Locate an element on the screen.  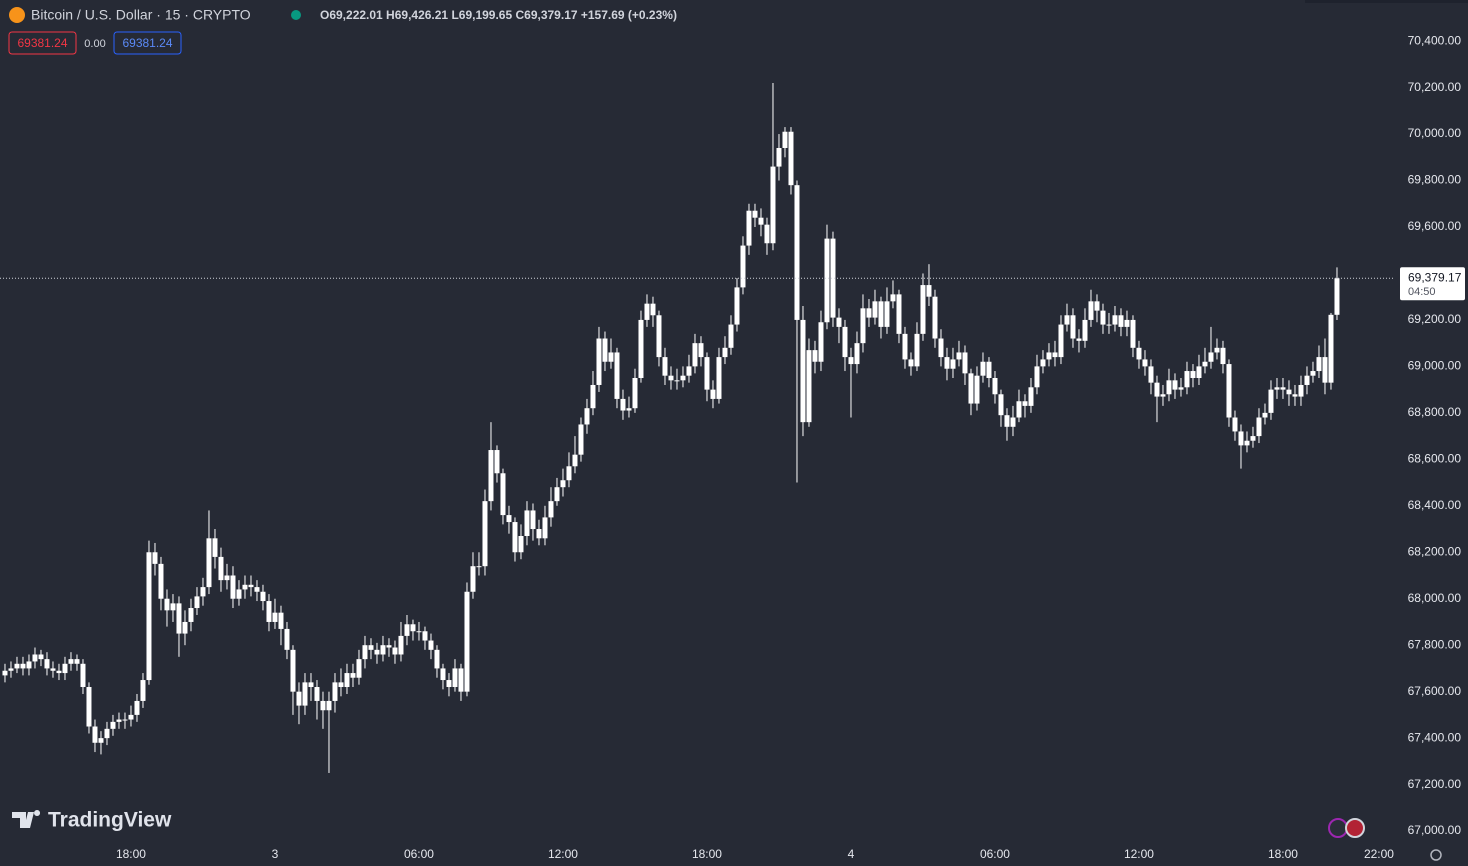
buy-box is located at coordinates (147, 43).